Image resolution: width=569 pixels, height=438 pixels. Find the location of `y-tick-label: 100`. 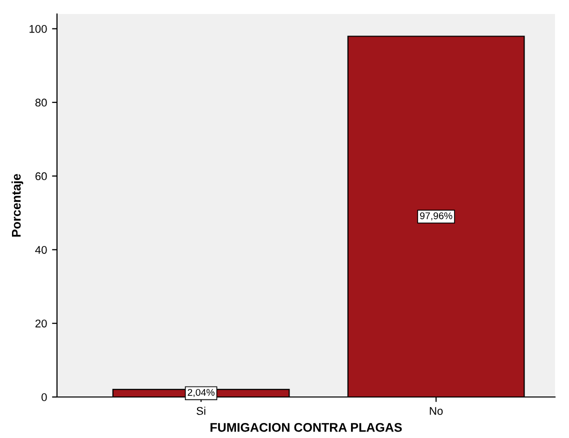

y-tick-label: 100 is located at coordinates (38, 29).